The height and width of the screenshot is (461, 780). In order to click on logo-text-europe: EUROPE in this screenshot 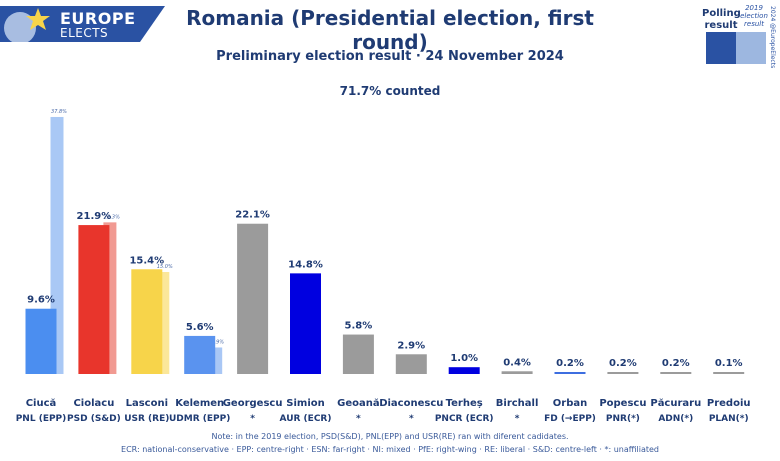, I will do `click(98, 18)`.